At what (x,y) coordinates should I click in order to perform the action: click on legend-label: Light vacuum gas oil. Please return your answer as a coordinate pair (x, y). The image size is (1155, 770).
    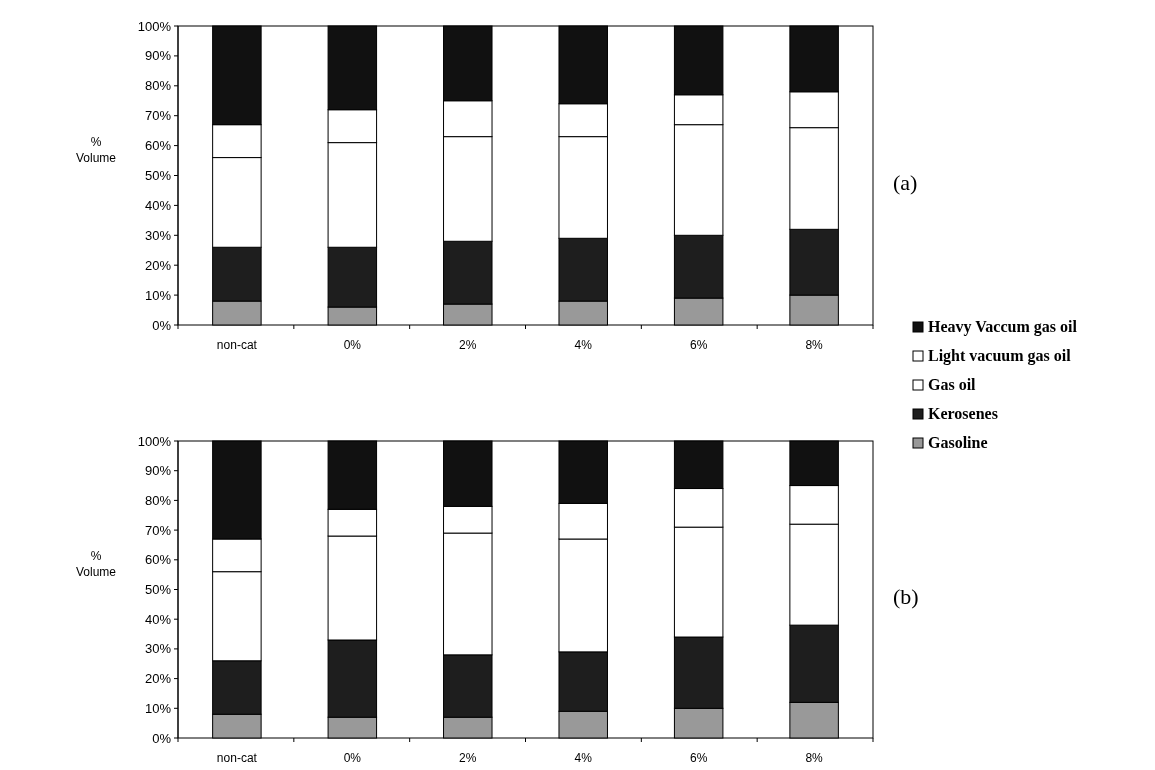
    Looking at the image, I should click on (1000, 356).